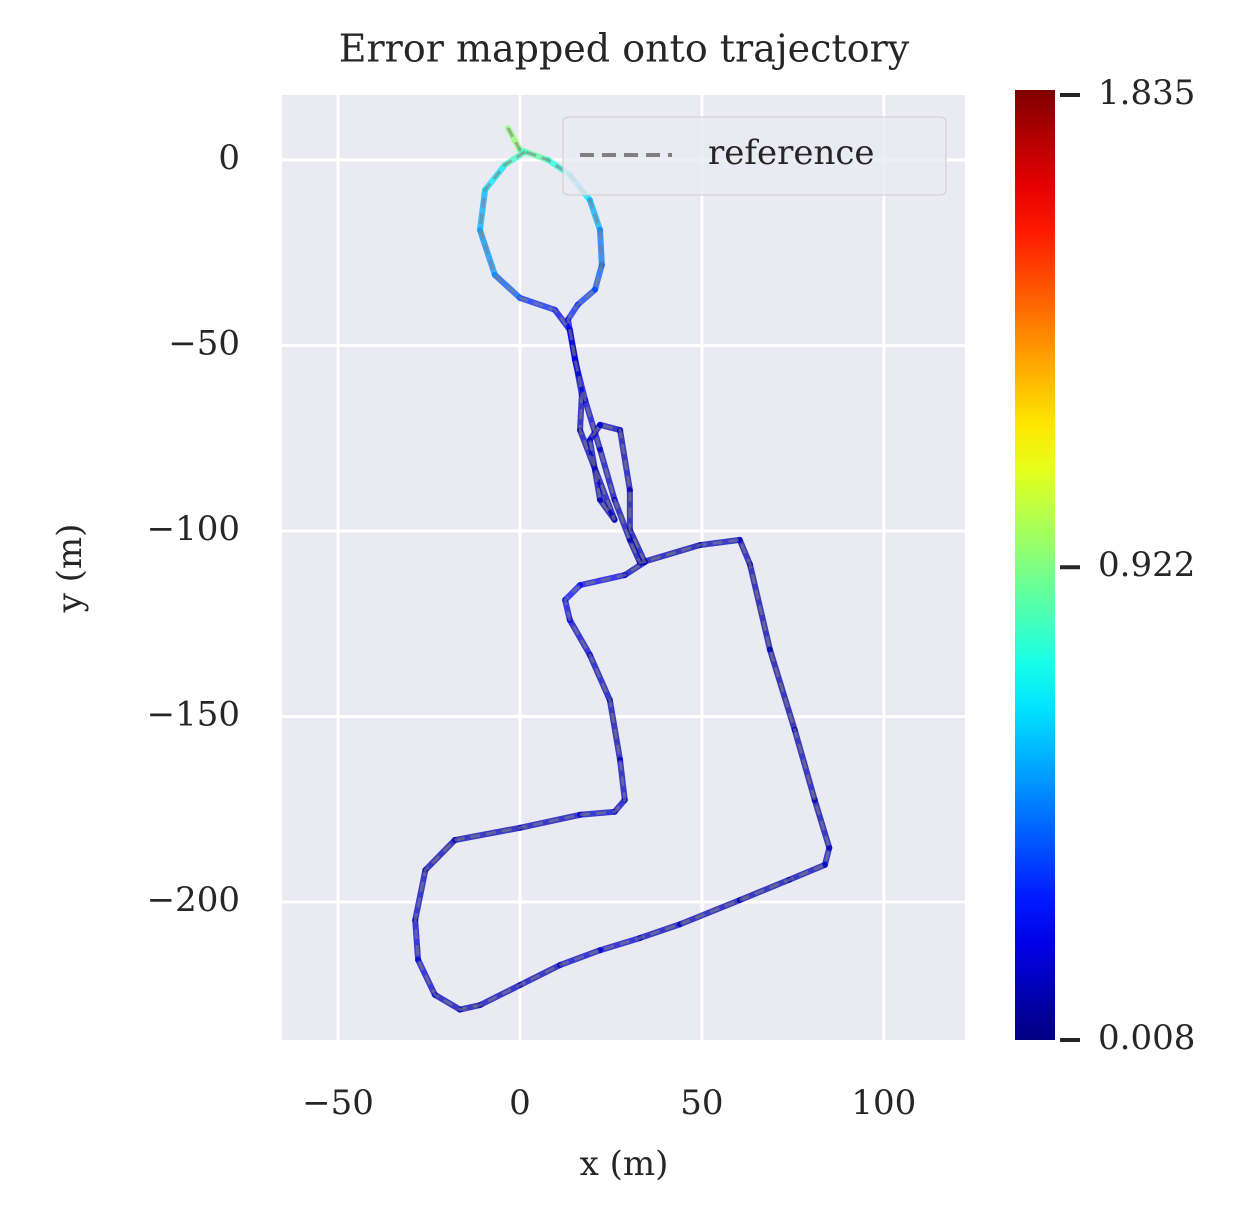 The image size is (1258, 1214). Describe the element at coordinates (883, 1103) in the screenshot. I see `x-tick-label: 100` at that location.